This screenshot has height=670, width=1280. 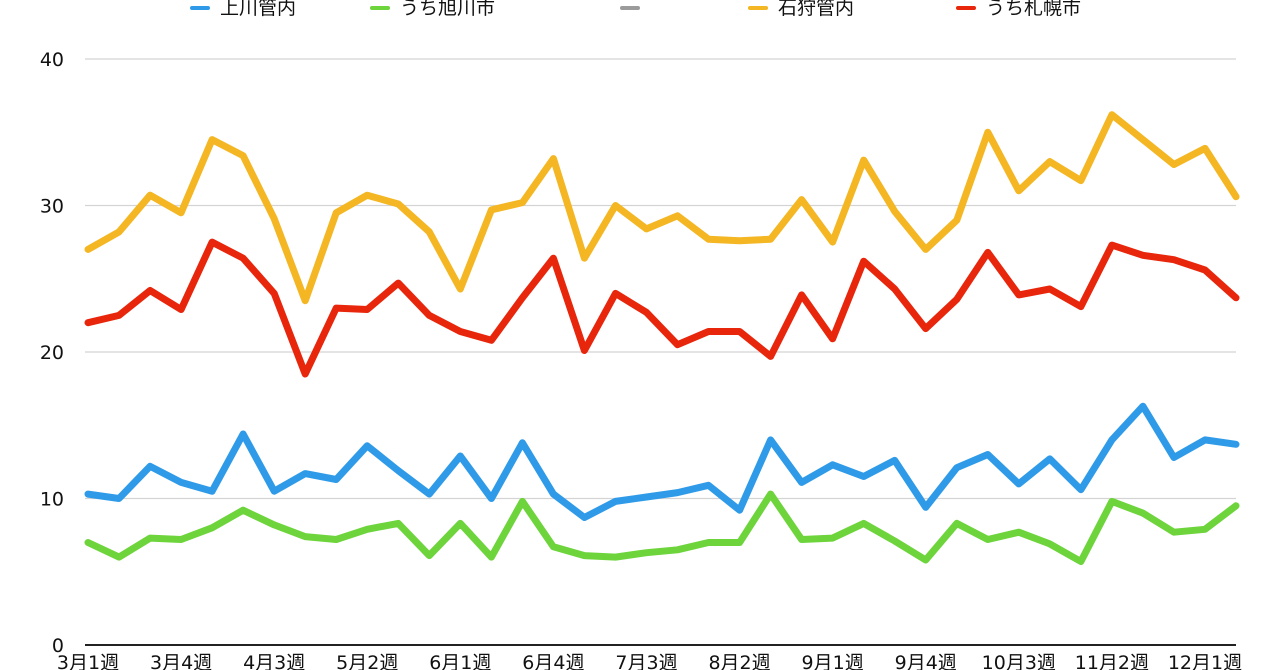 What do you see at coordinates (1019, 661) in the screenshot?
I see `x-tick-label: 10月3週` at bounding box center [1019, 661].